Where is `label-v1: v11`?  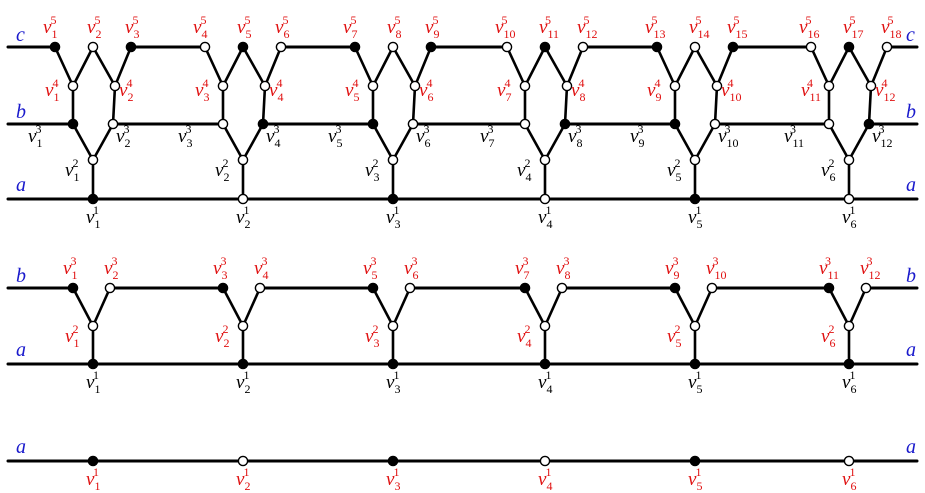 label-v1: v11 is located at coordinates (93, 479).